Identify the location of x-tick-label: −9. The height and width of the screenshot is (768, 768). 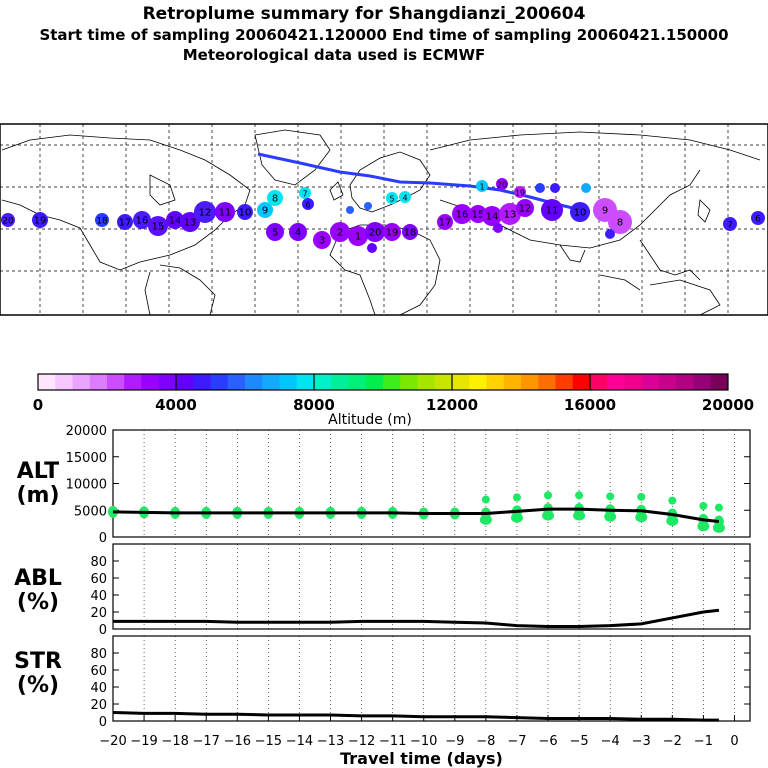
(454, 741).